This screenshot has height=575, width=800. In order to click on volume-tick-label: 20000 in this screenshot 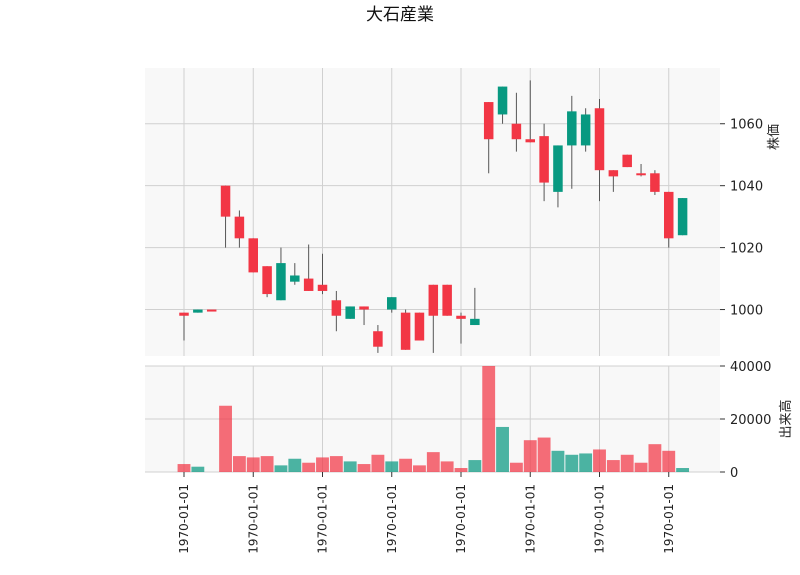, I will do `click(750, 420)`.